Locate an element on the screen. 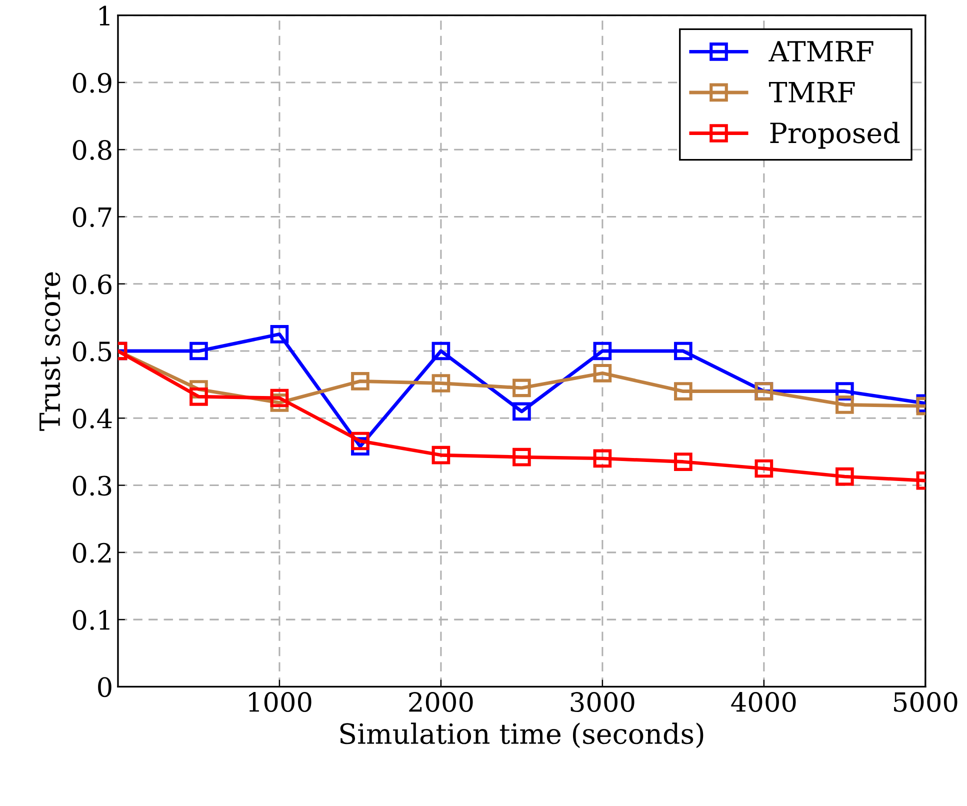  x-tick-label: 4000 is located at coordinates (763, 702).